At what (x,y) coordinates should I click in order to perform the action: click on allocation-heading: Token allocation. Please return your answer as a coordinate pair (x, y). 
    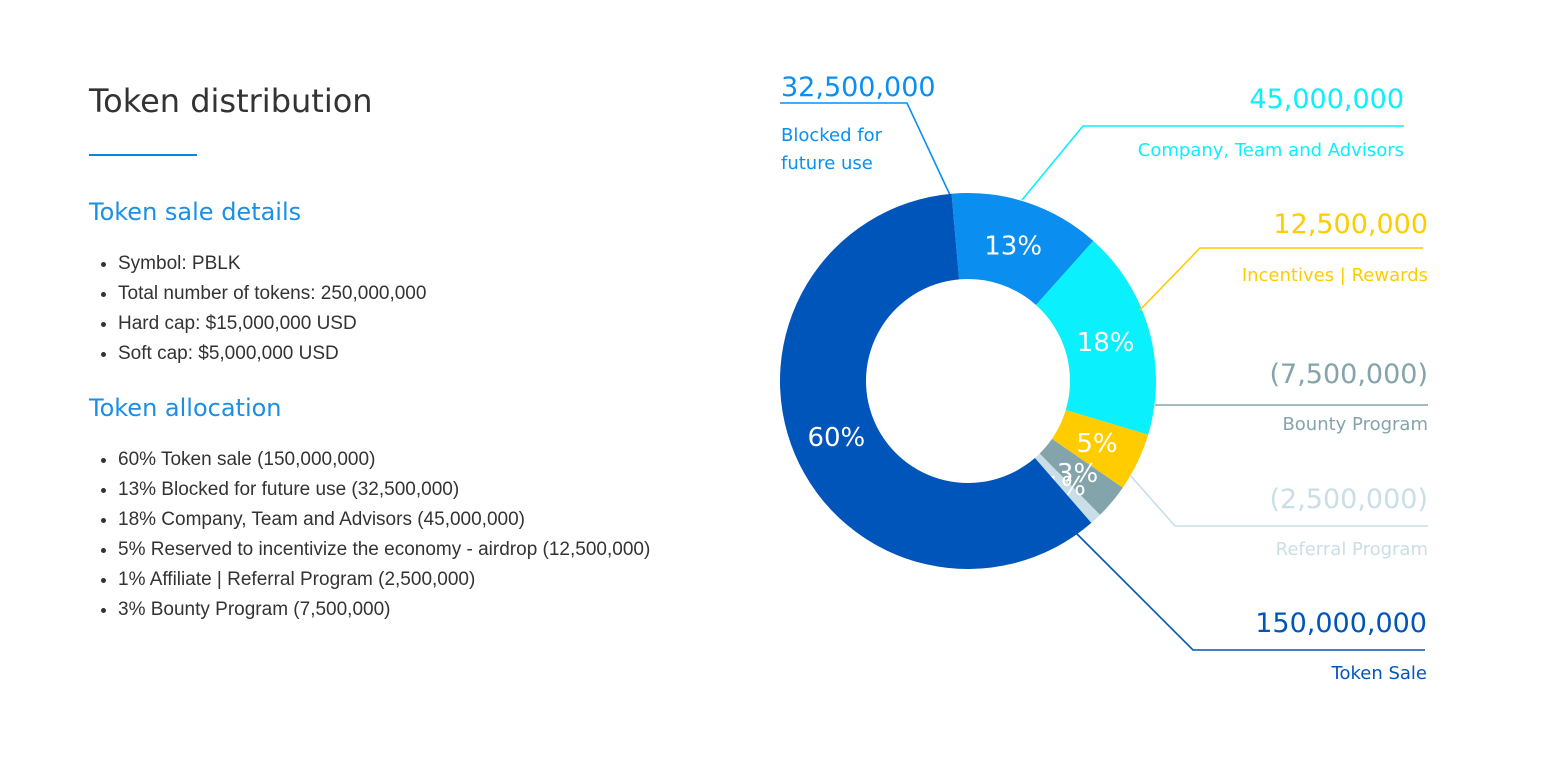
    Looking at the image, I should click on (185, 408).